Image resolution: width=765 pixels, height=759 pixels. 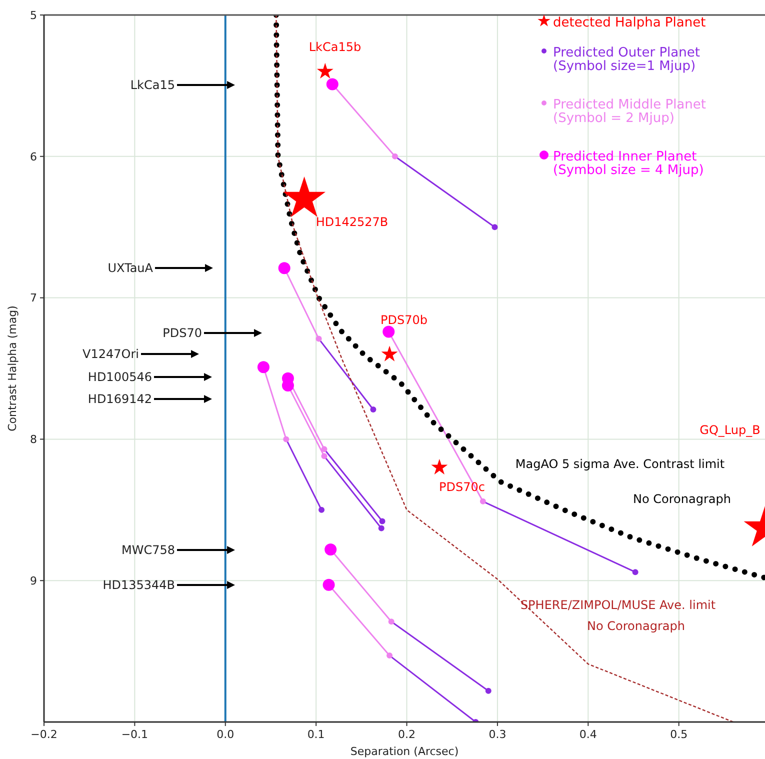 I want to click on y-tick-label: 8, so click(x=33, y=439).